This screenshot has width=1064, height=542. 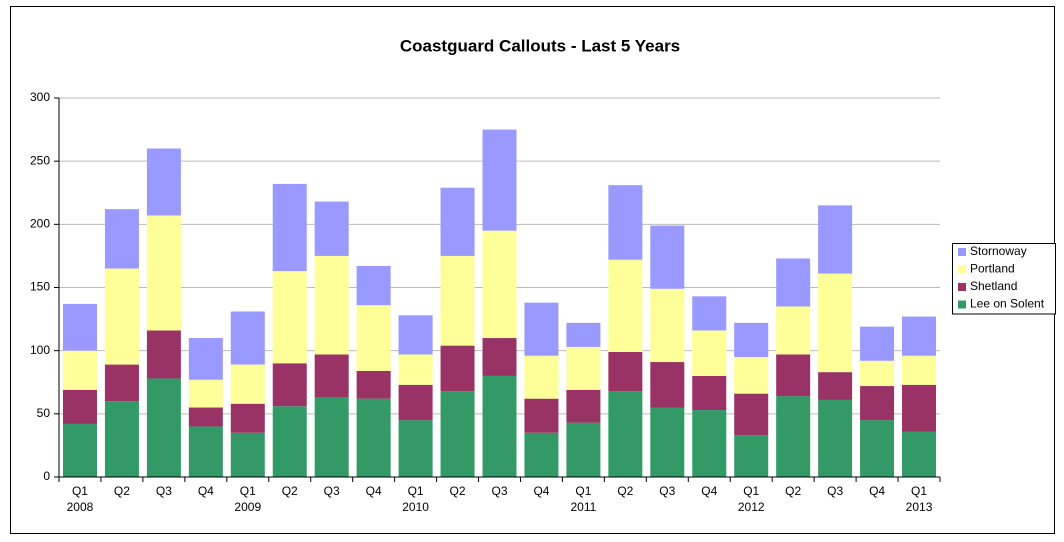 What do you see at coordinates (46, 476) in the screenshot?
I see `y-tick-label: 0` at bounding box center [46, 476].